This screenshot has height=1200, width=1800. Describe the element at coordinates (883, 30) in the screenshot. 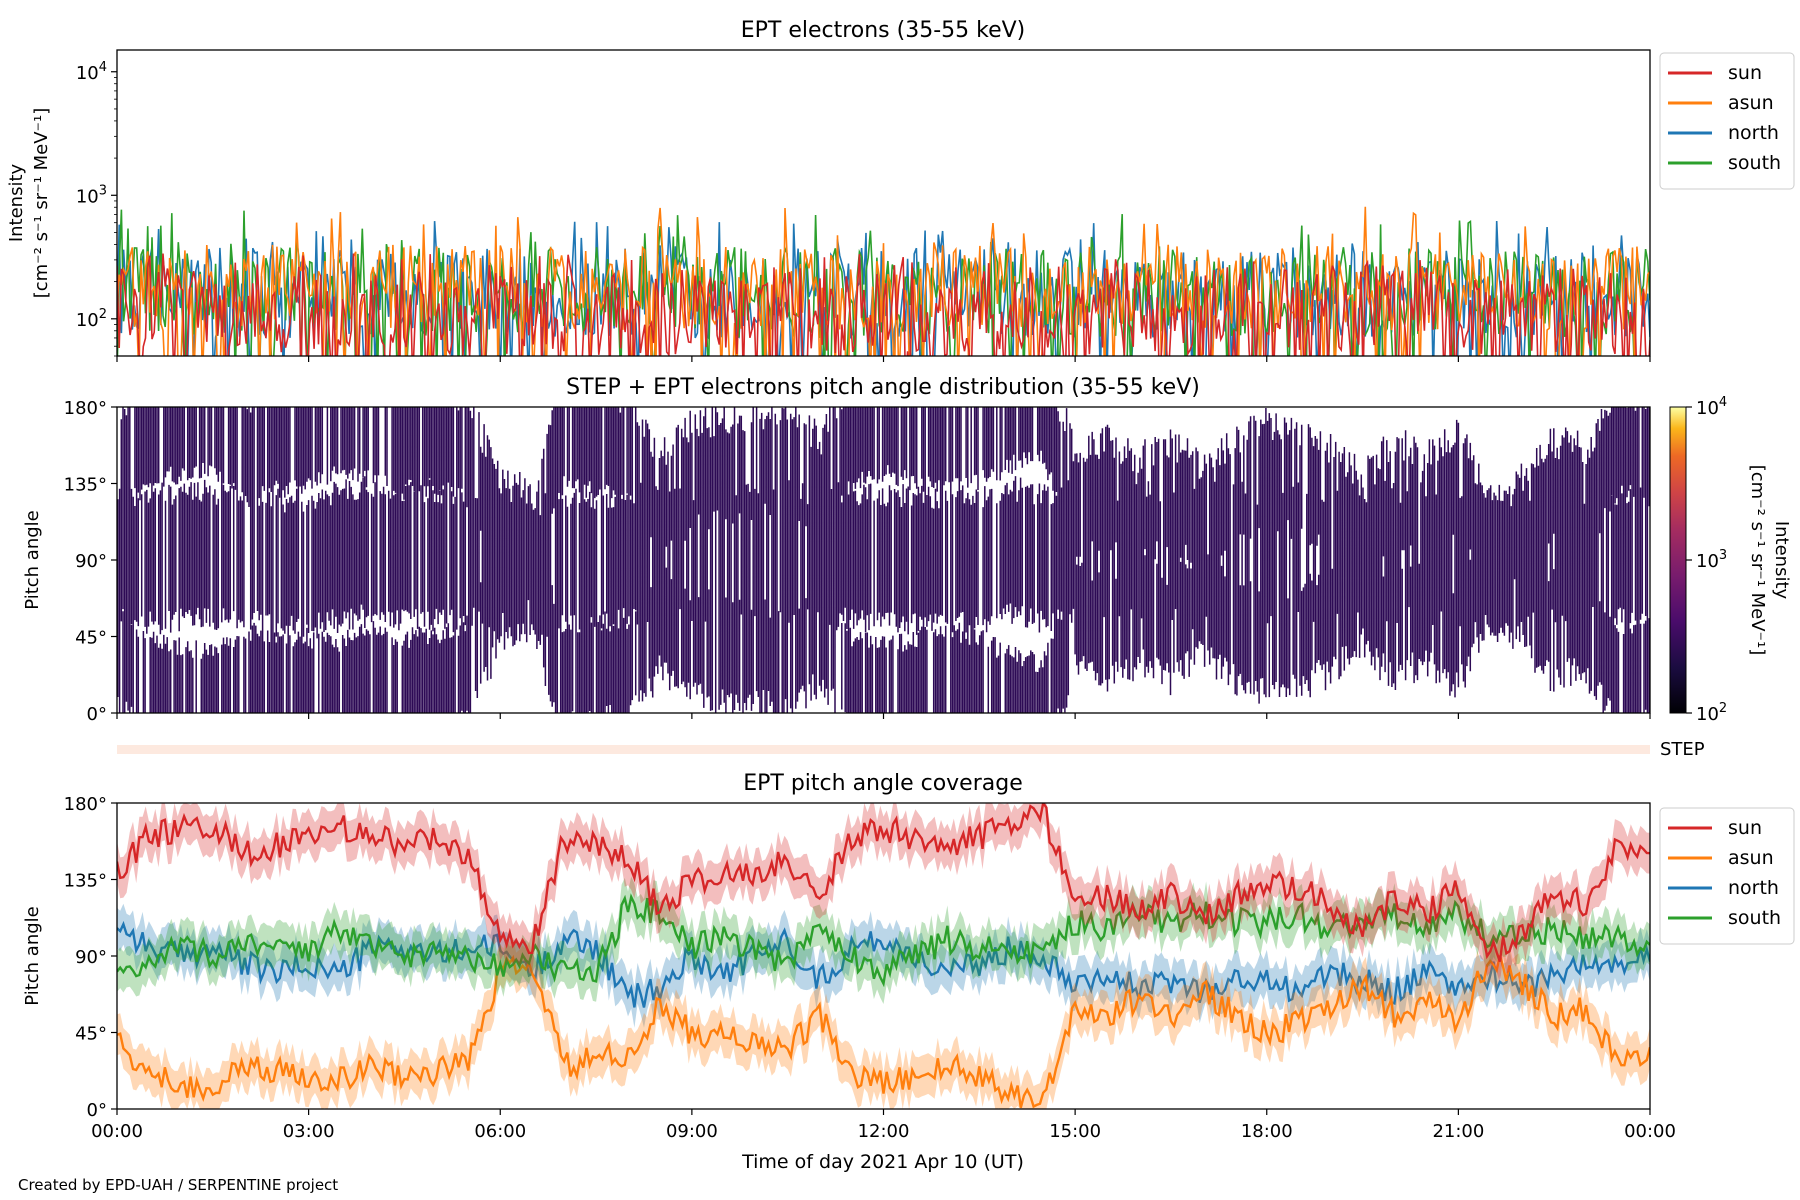

I see `panel1-title: EPT electrons (35-55 keV)` at that location.